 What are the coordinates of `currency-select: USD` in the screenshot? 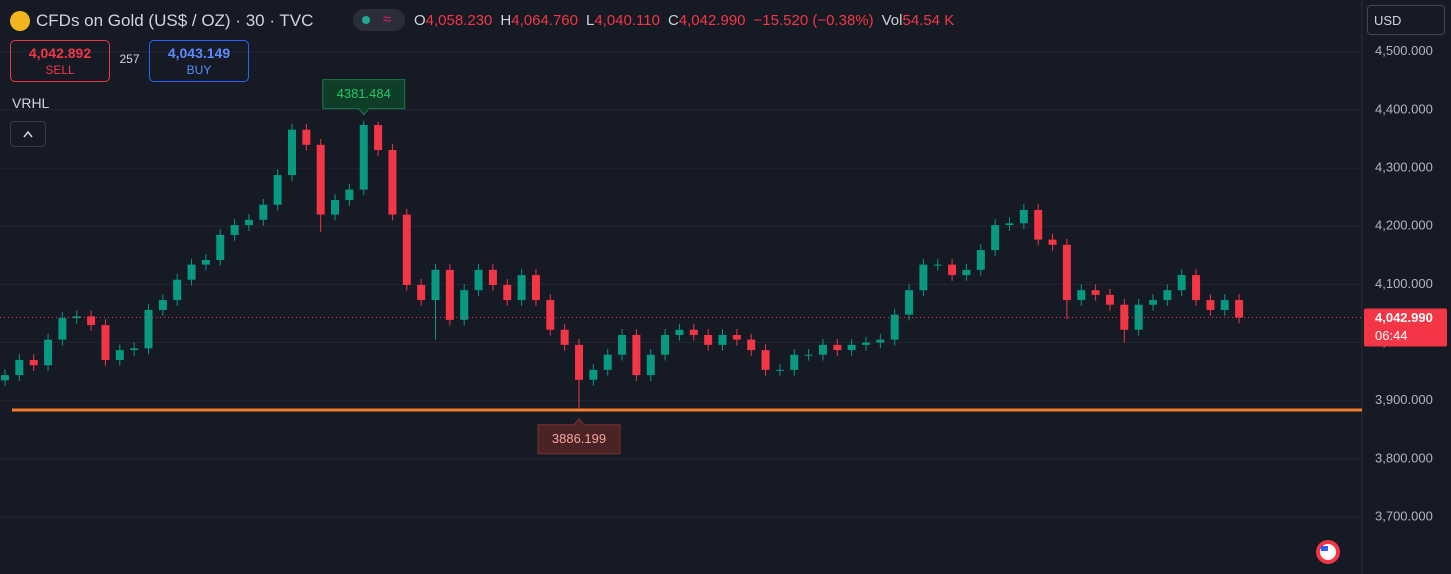 It's located at (1406, 20).